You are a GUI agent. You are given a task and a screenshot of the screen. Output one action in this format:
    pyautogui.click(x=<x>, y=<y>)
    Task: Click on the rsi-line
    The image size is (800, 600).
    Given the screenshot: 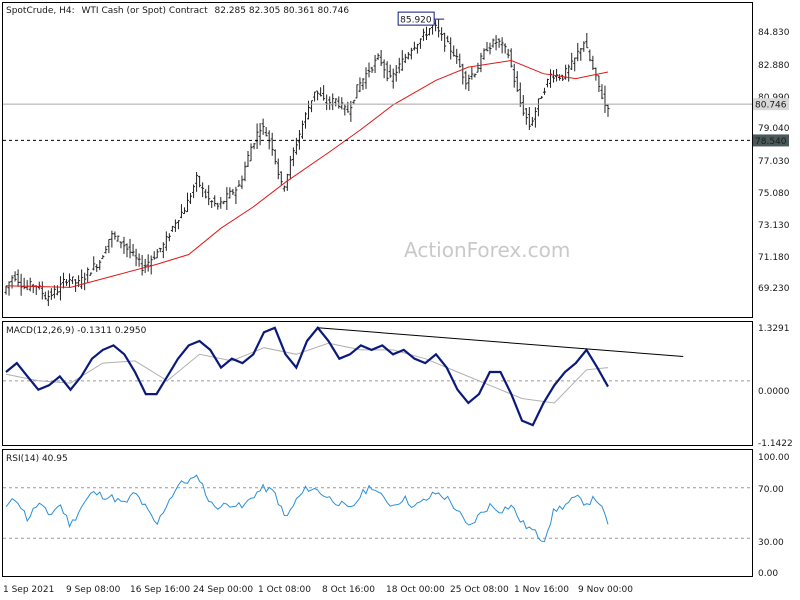 What is the action you would take?
    pyautogui.click(x=307, y=508)
    